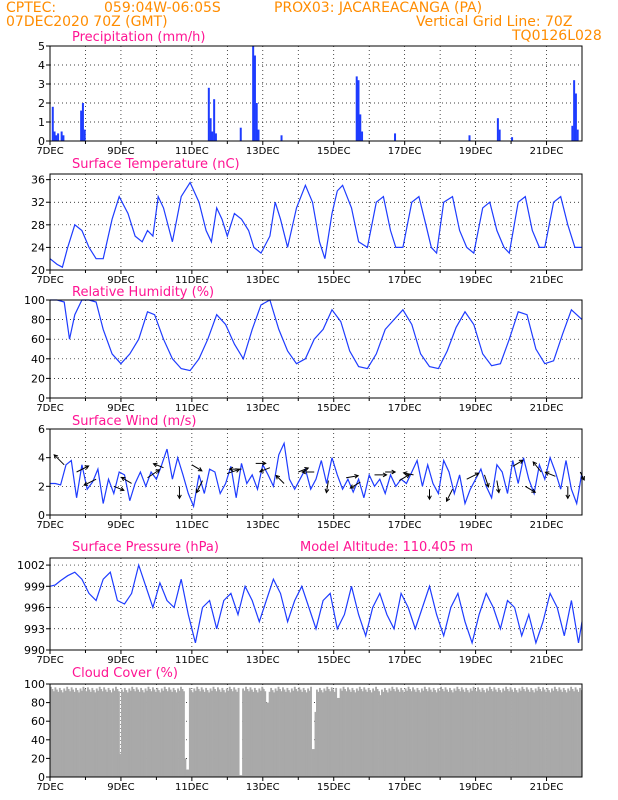 This screenshot has height=800, width=618. I want to click on header-code: TQ0126L028, so click(557, 36).